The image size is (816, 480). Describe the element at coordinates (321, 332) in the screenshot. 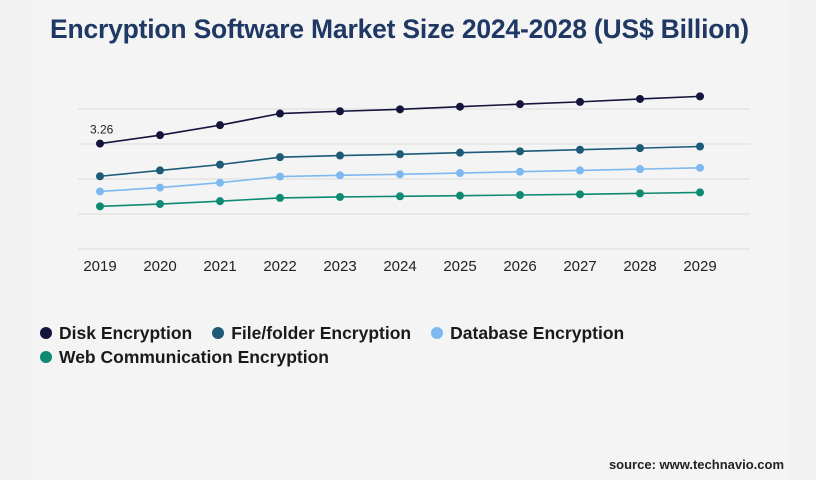

I see `legend-label: File/folder Encryption` at that location.